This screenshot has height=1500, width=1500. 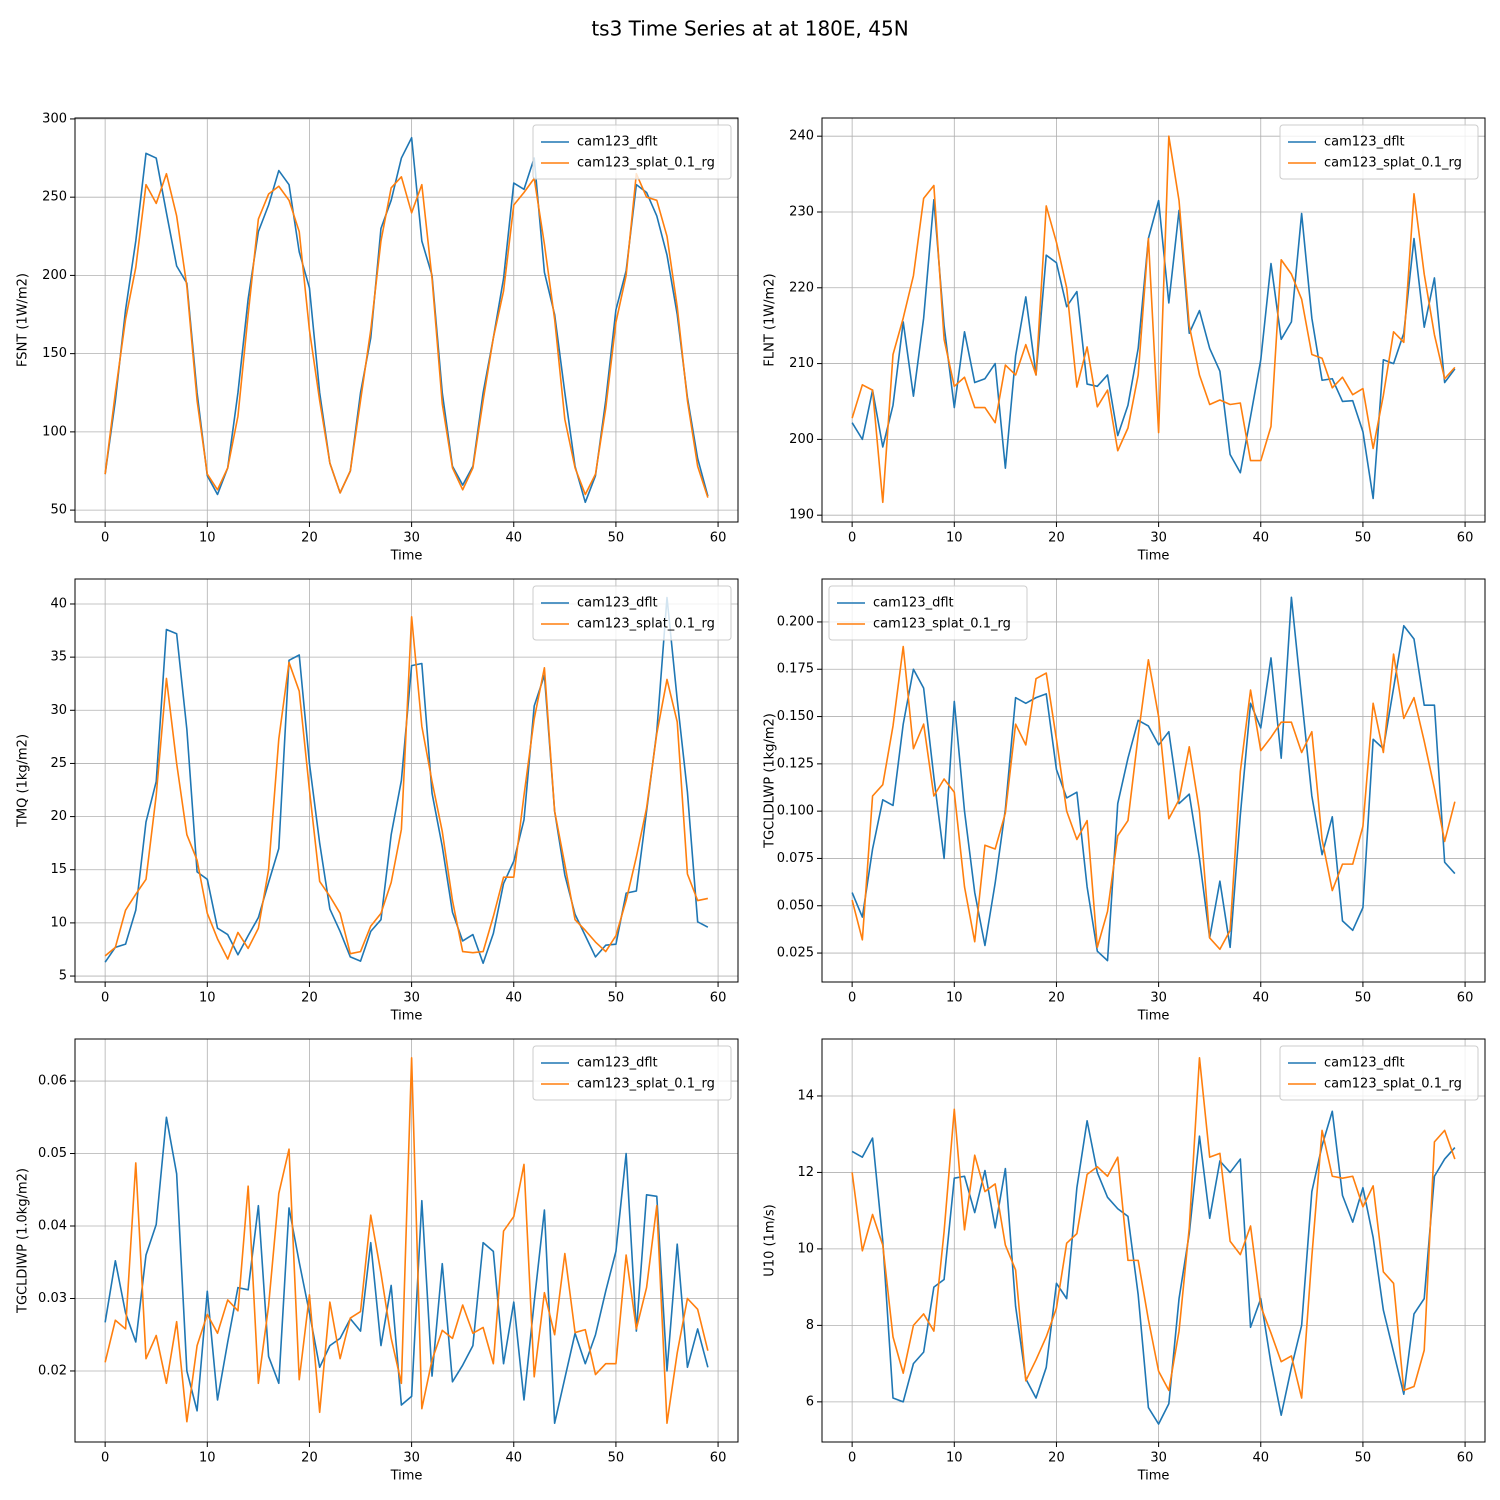 What do you see at coordinates (795, 763) in the screenshot?
I see `y-tick-label: 0.125` at bounding box center [795, 763].